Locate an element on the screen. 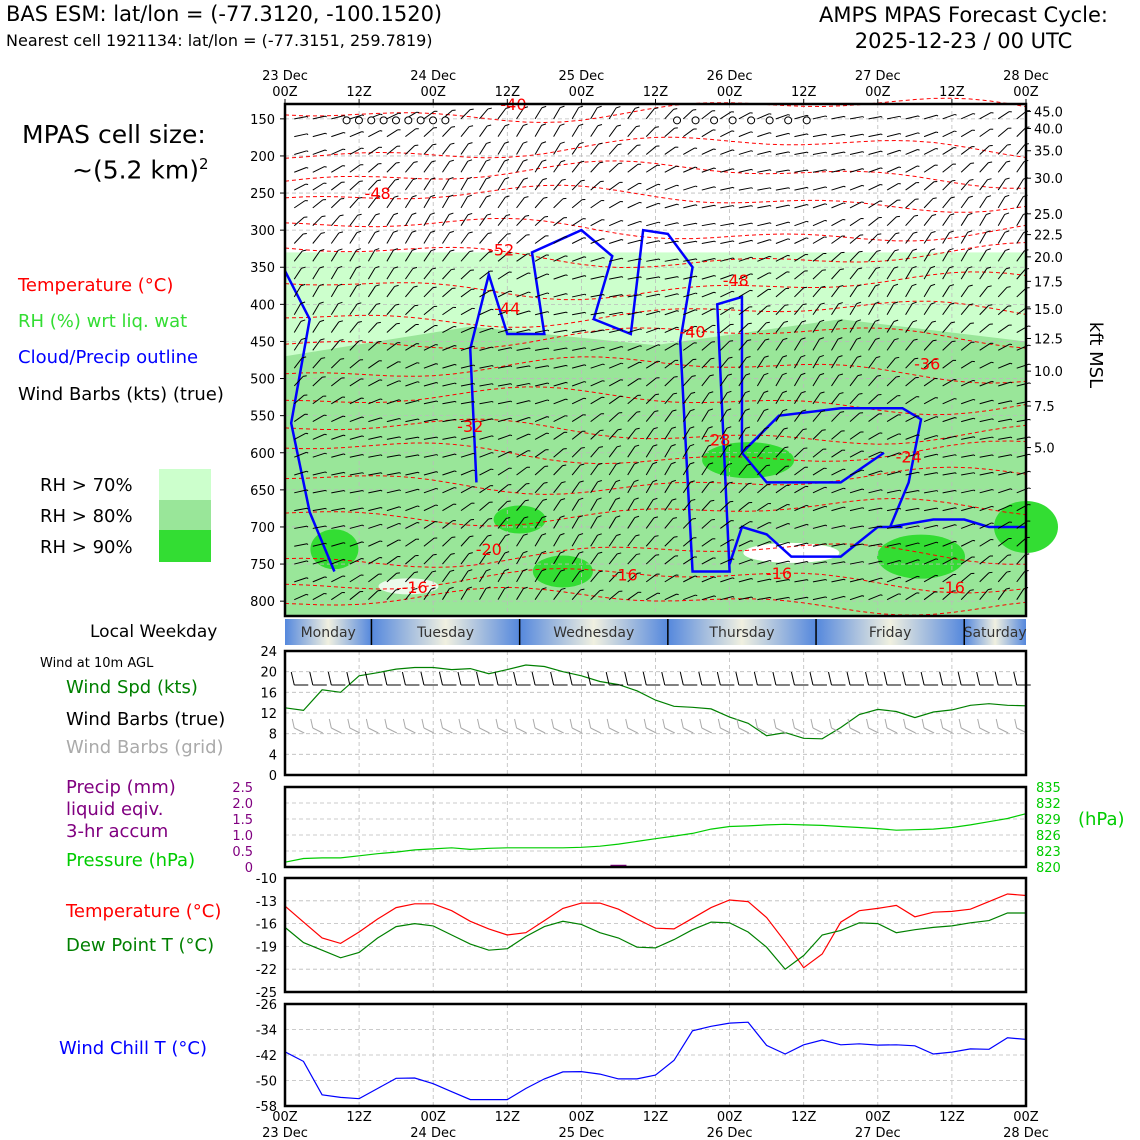 Image resolution: width=1140 pixels, height=1140 pixels. temperature-label-3: -52 is located at coordinates (501, 249).